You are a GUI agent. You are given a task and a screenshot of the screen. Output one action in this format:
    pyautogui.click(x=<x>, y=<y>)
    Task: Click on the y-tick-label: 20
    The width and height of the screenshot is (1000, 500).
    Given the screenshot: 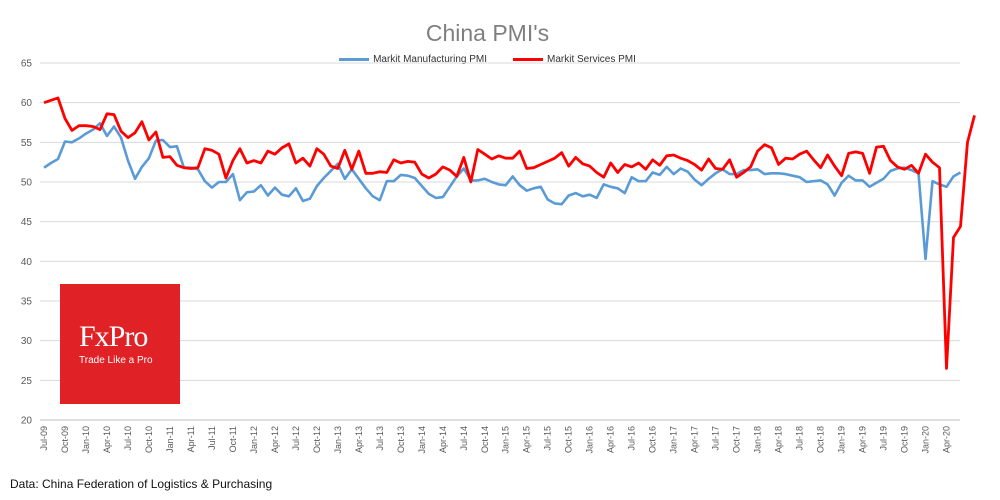 What is the action you would take?
    pyautogui.click(x=27, y=421)
    